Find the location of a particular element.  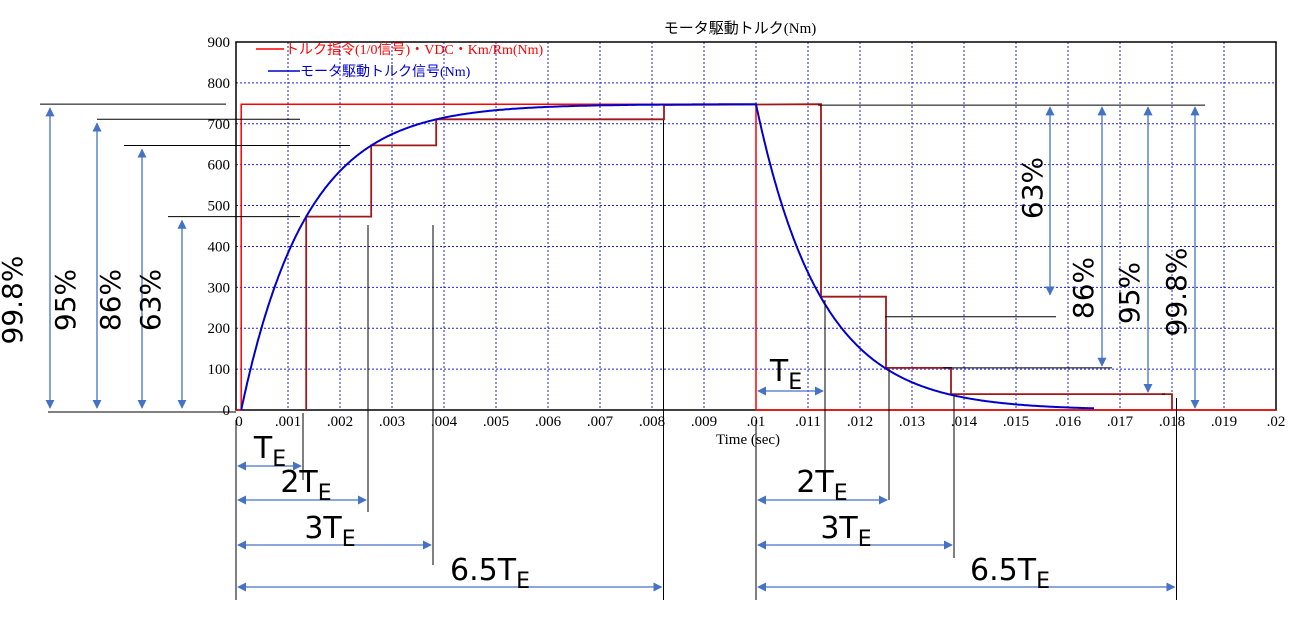

fall-span-label: 6.5TE is located at coordinates (1010, 573).